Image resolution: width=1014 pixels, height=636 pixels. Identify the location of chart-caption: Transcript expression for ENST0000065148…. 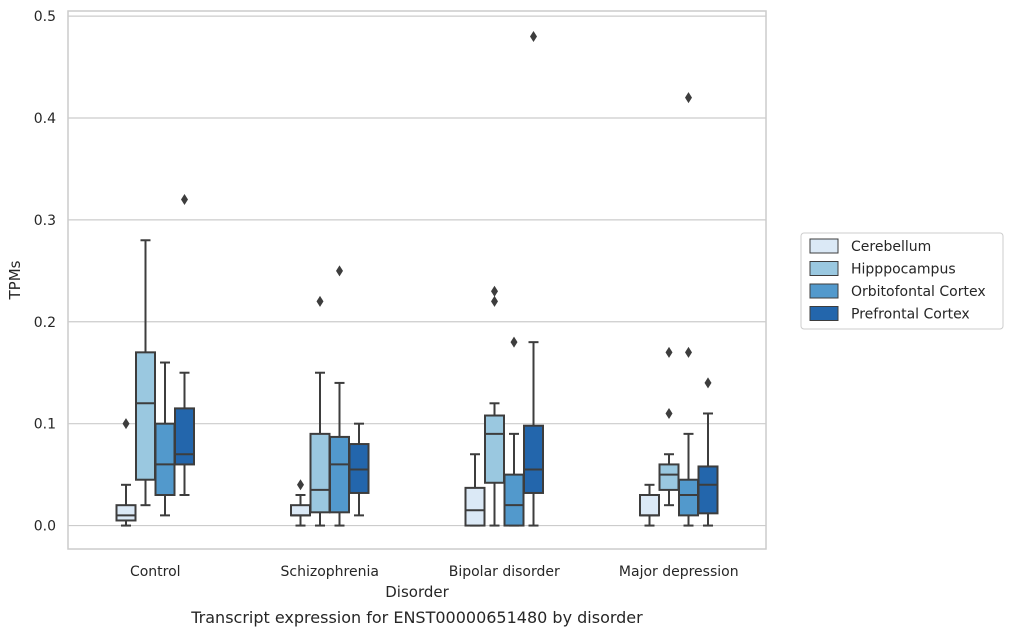
(416, 617).